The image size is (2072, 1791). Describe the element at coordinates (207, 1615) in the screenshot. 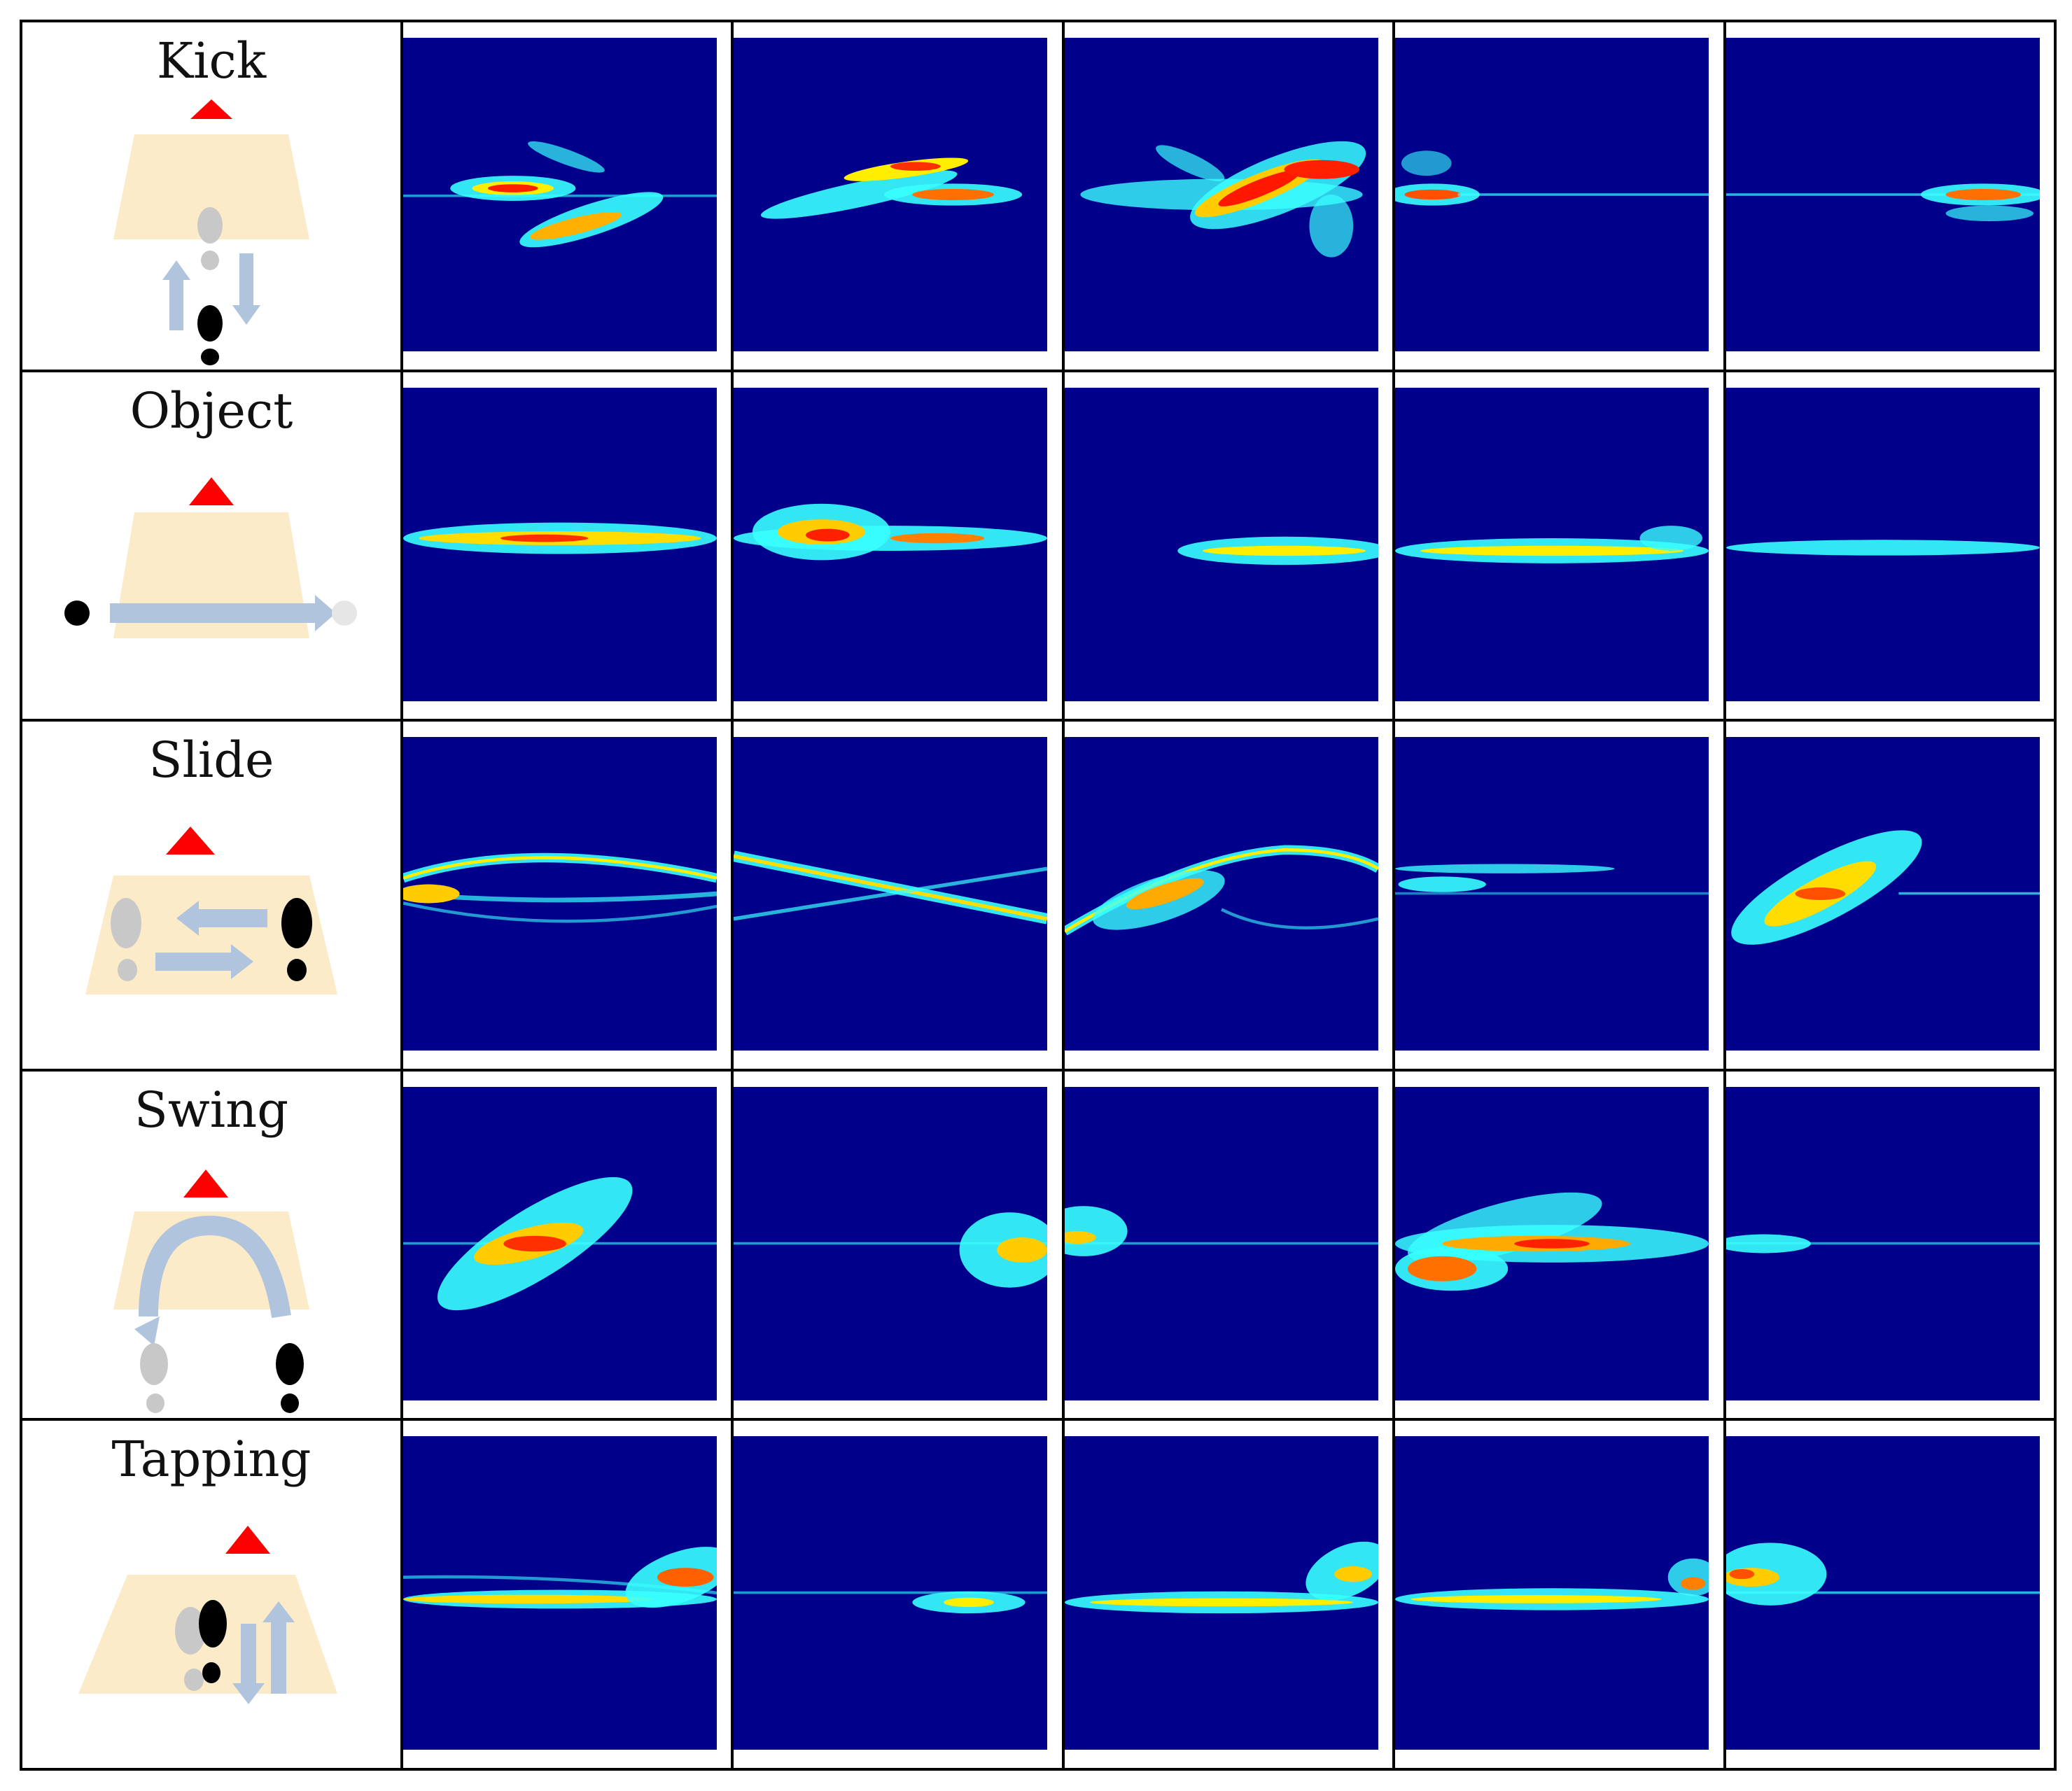

I see `tapping-gesture-icon` at that location.